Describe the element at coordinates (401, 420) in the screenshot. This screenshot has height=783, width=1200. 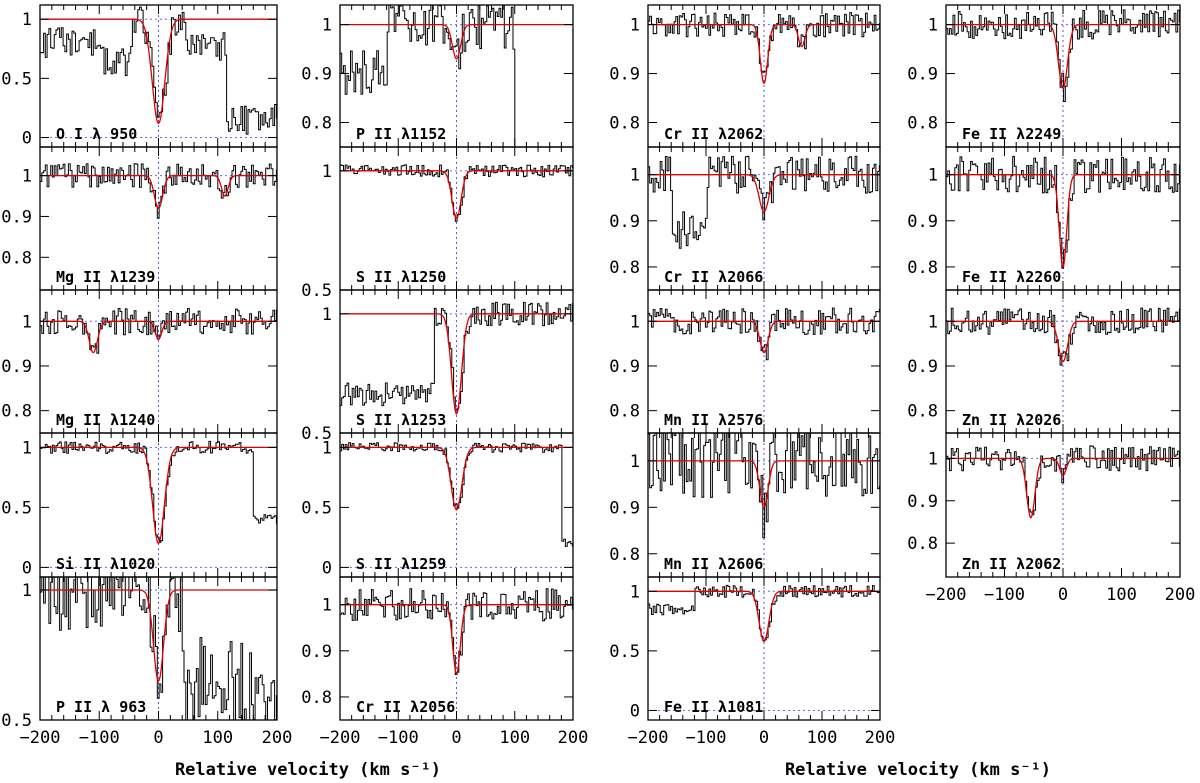
I see `ion-label: S II λ1253` at that location.